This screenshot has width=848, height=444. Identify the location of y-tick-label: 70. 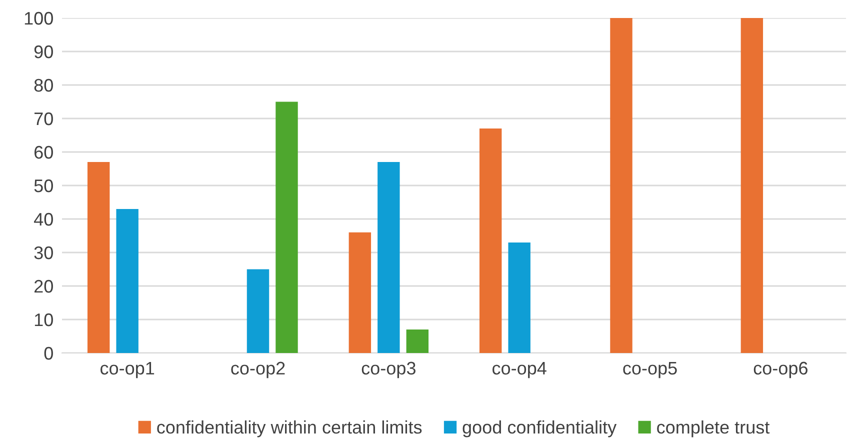
(43, 119).